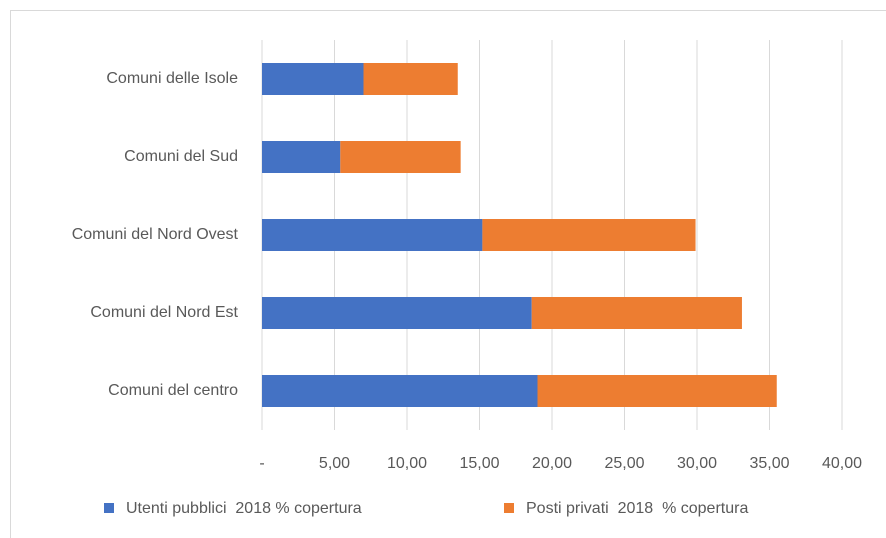 This screenshot has width=886, height=538. What do you see at coordinates (407, 463) in the screenshot?
I see `x-tick-label: 10,00` at bounding box center [407, 463].